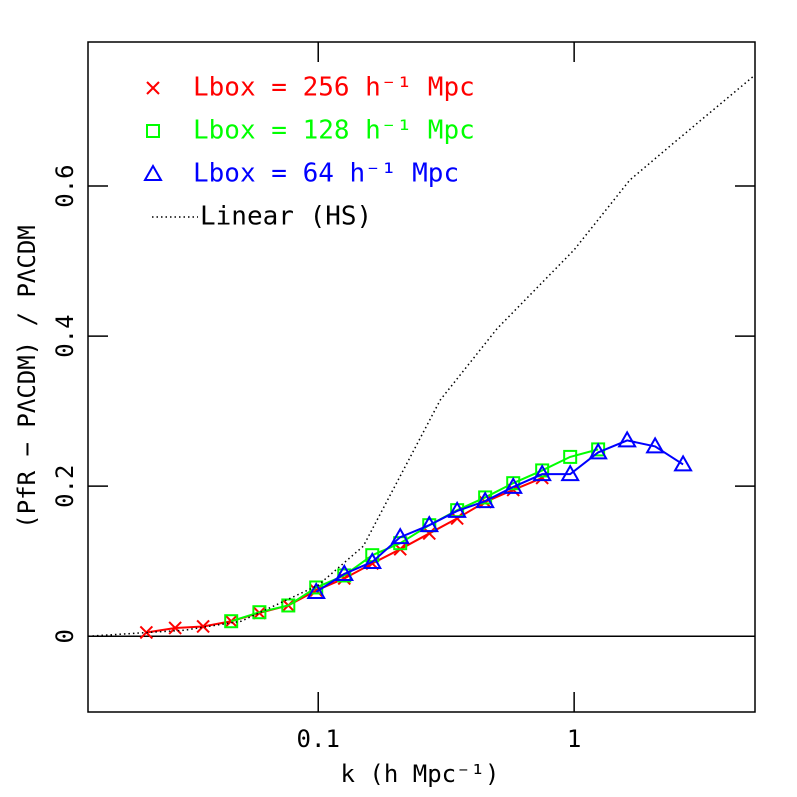  Describe the element at coordinates (420, 774) in the screenshot. I see `x-axis-label: k (h Mpc⁻¹)` at that location.